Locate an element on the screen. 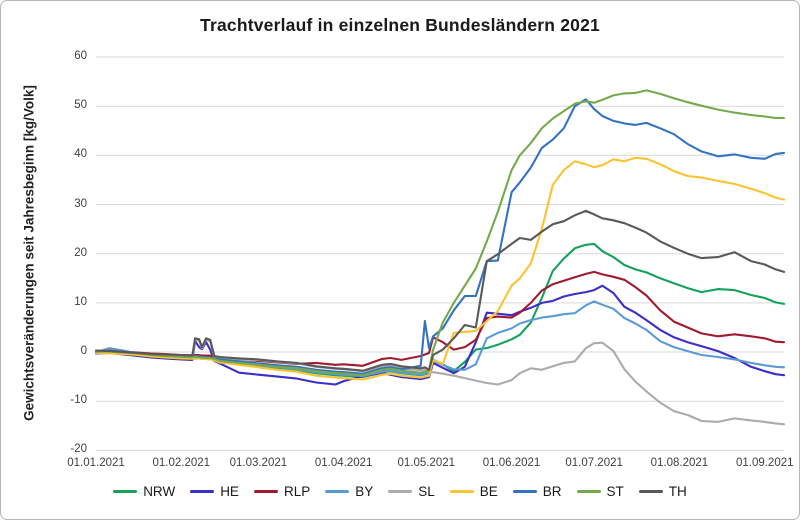  legend-item-TH: TH is located at coordinates (662, 491).